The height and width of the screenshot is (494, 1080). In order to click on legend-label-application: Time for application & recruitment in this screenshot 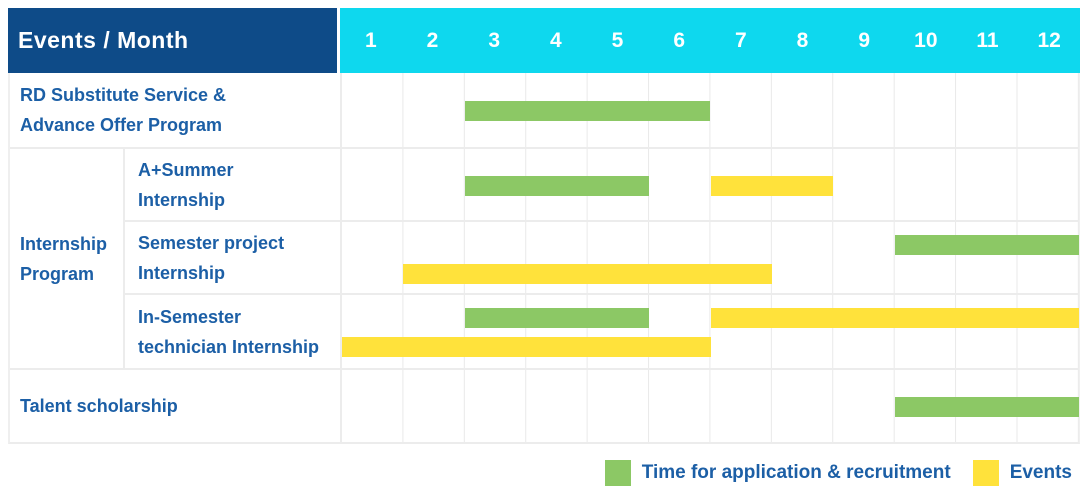, I will do `click(796, 472)`.